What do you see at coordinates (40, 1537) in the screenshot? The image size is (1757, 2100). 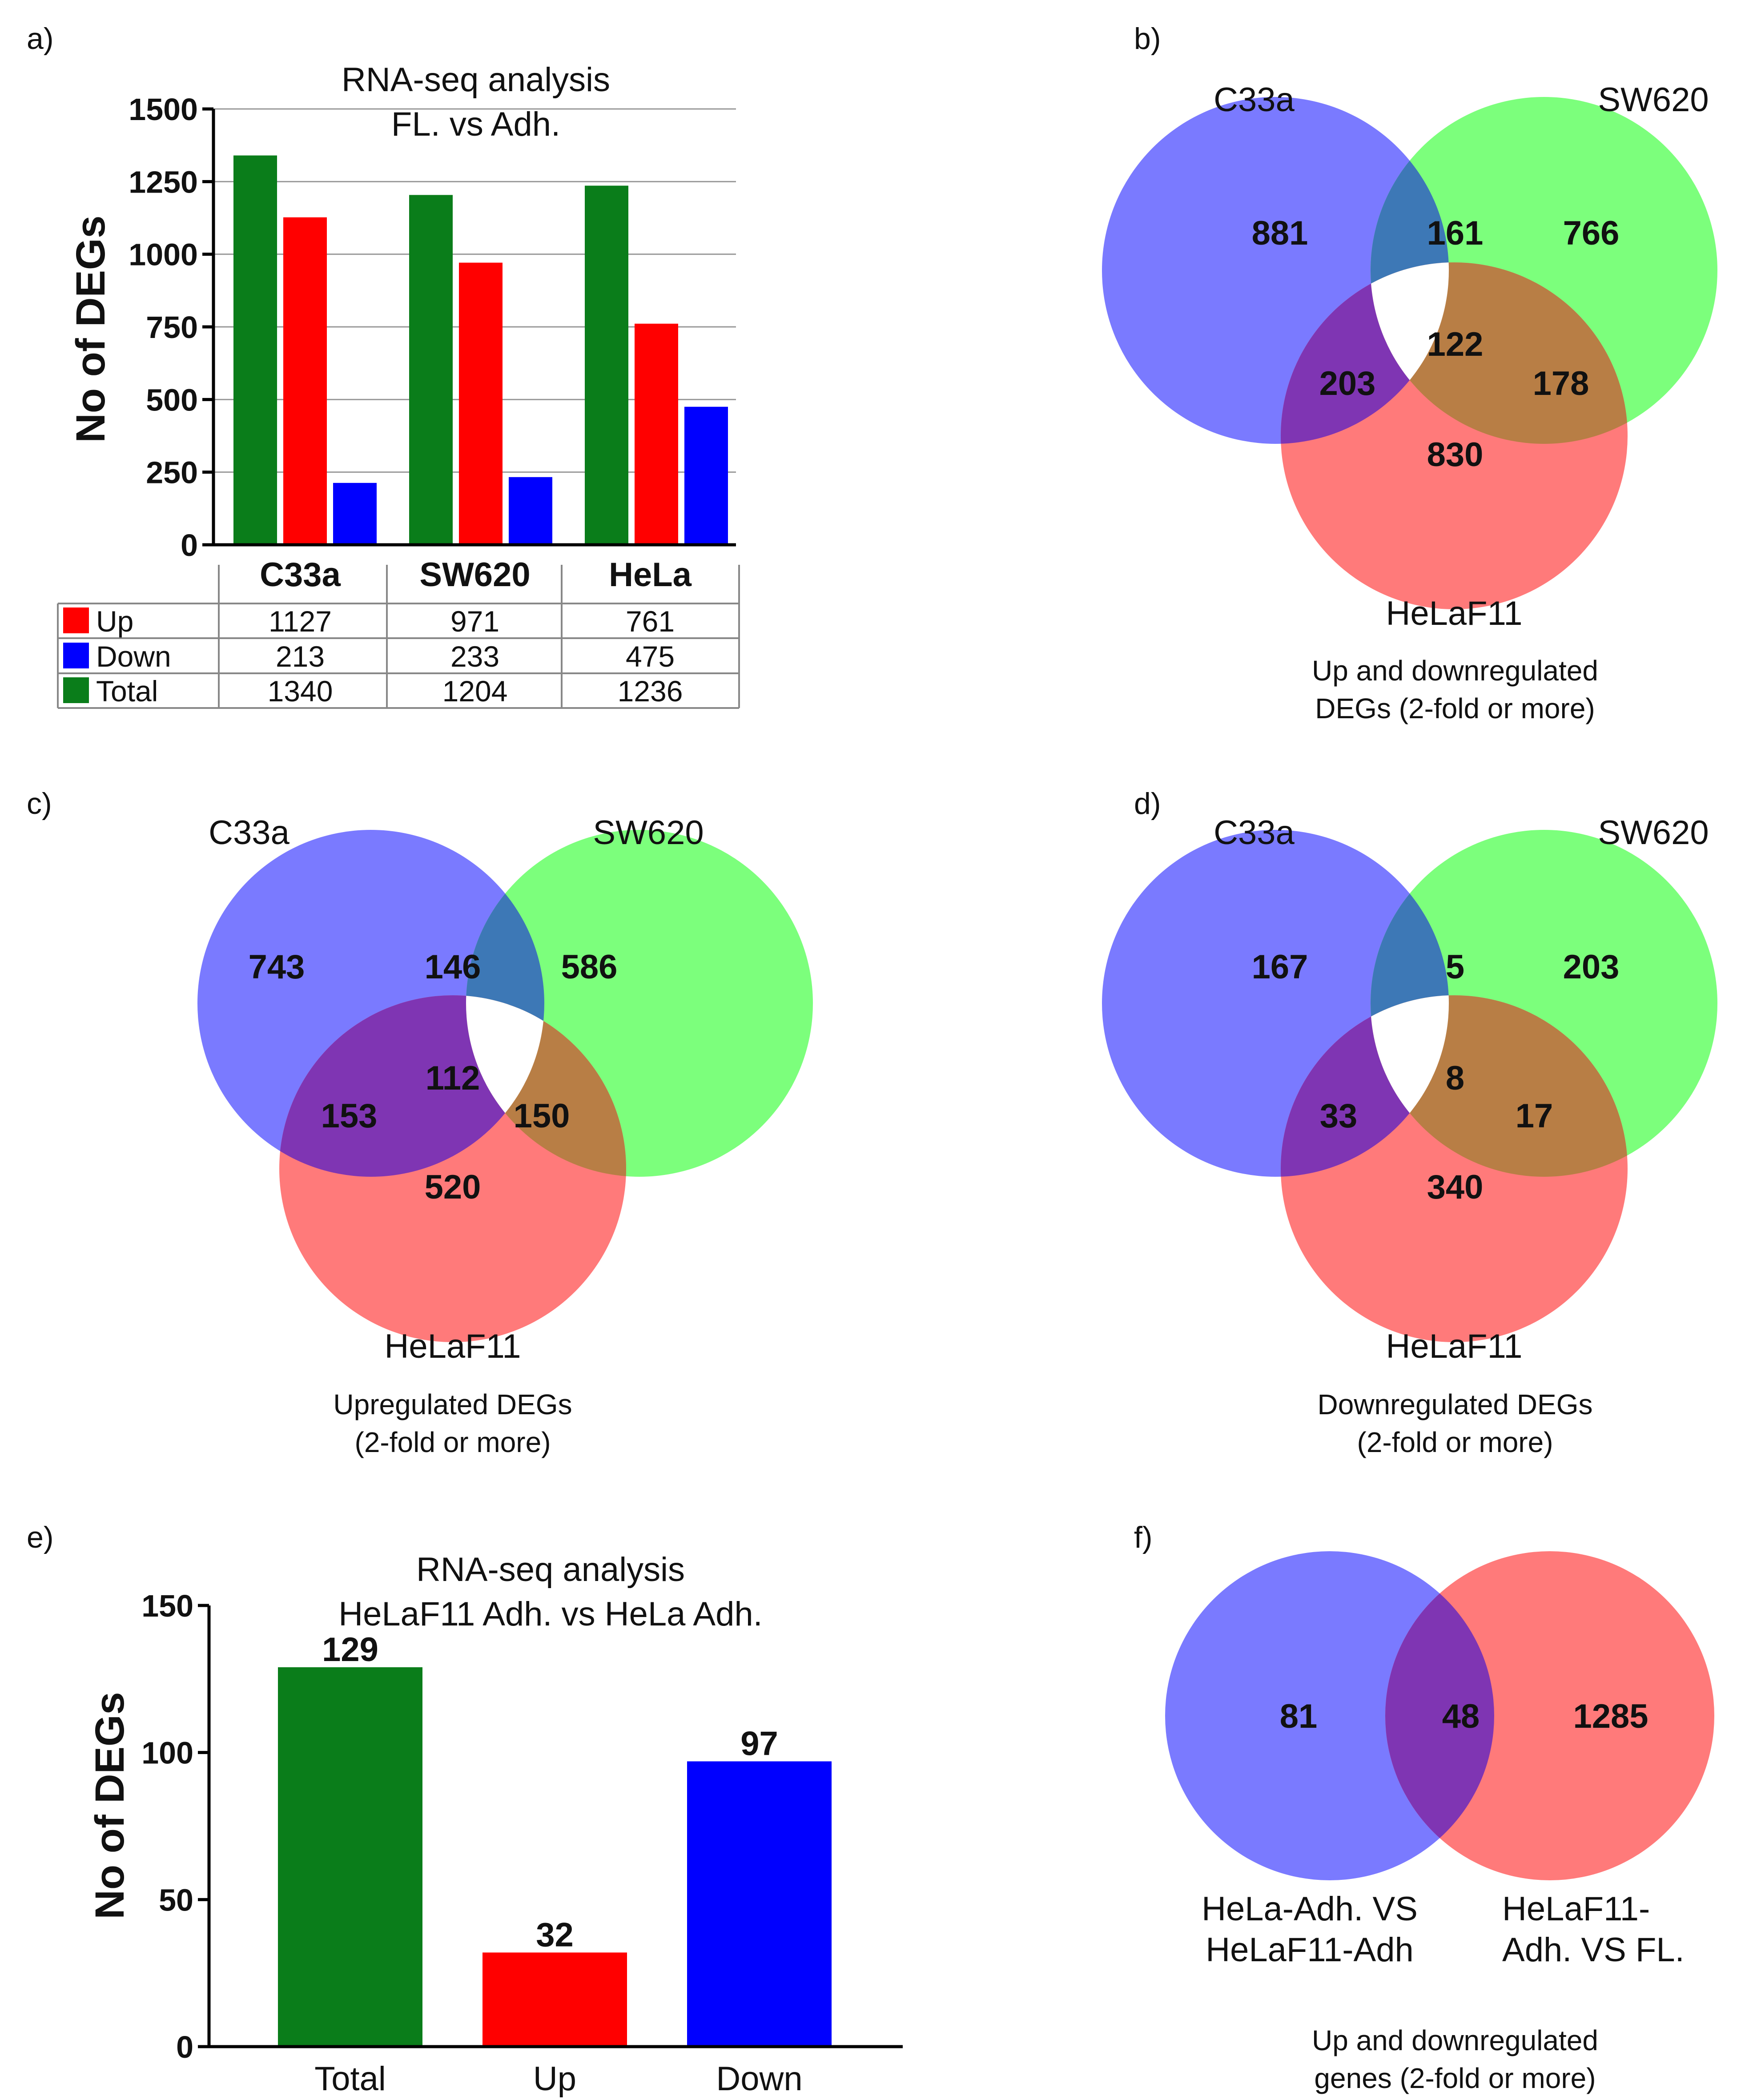 I see `panel-e-label: e)` at bounding box center [40, 1537].